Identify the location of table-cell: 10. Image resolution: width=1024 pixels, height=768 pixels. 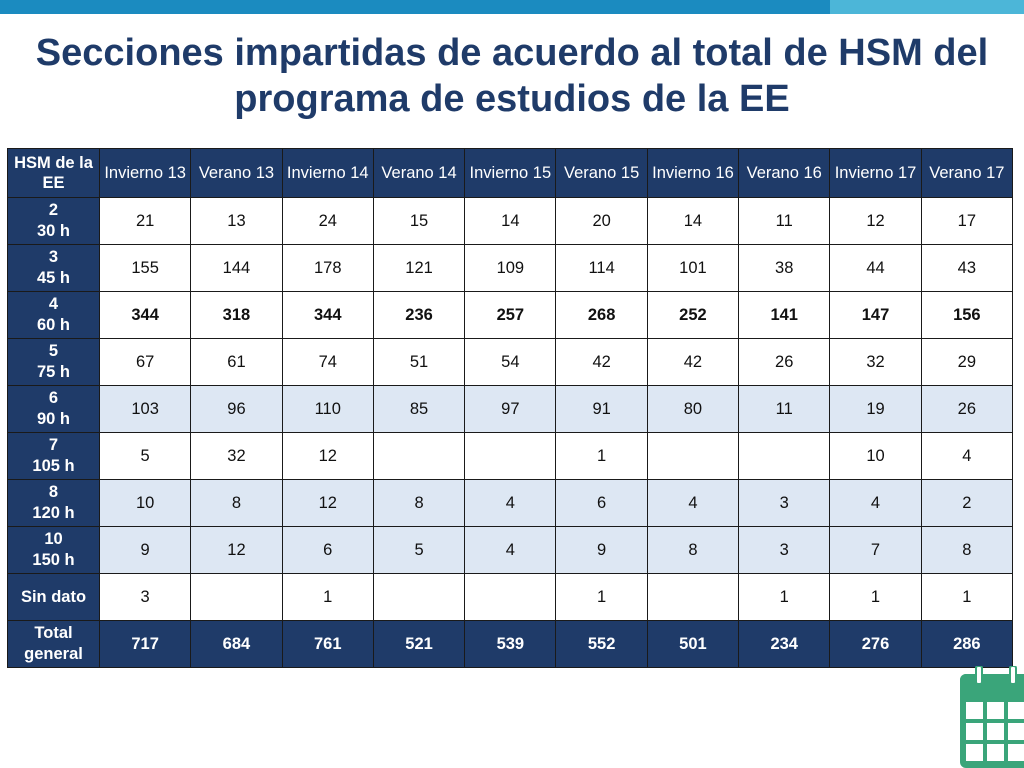
(875, 456).